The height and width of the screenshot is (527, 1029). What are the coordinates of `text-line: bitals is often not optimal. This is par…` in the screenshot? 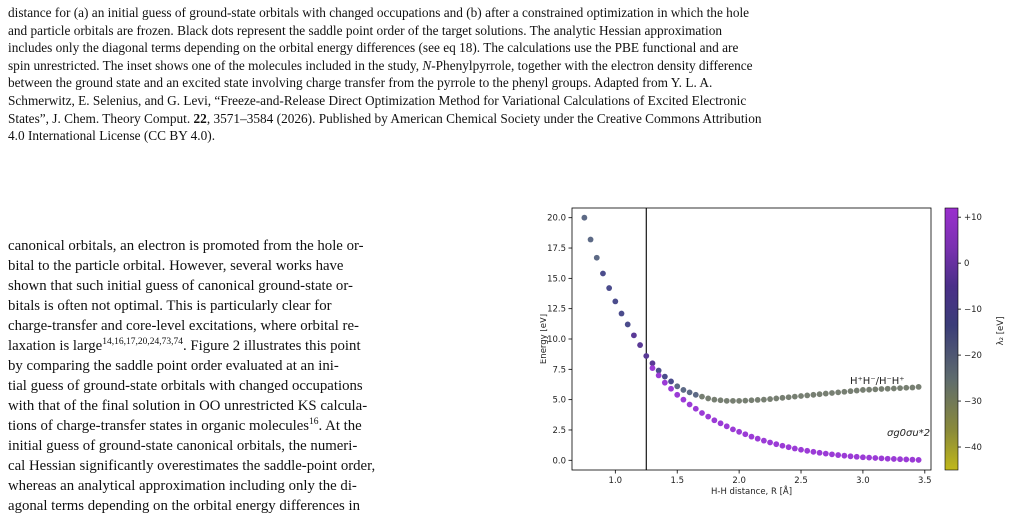 It's located at (170, 306).